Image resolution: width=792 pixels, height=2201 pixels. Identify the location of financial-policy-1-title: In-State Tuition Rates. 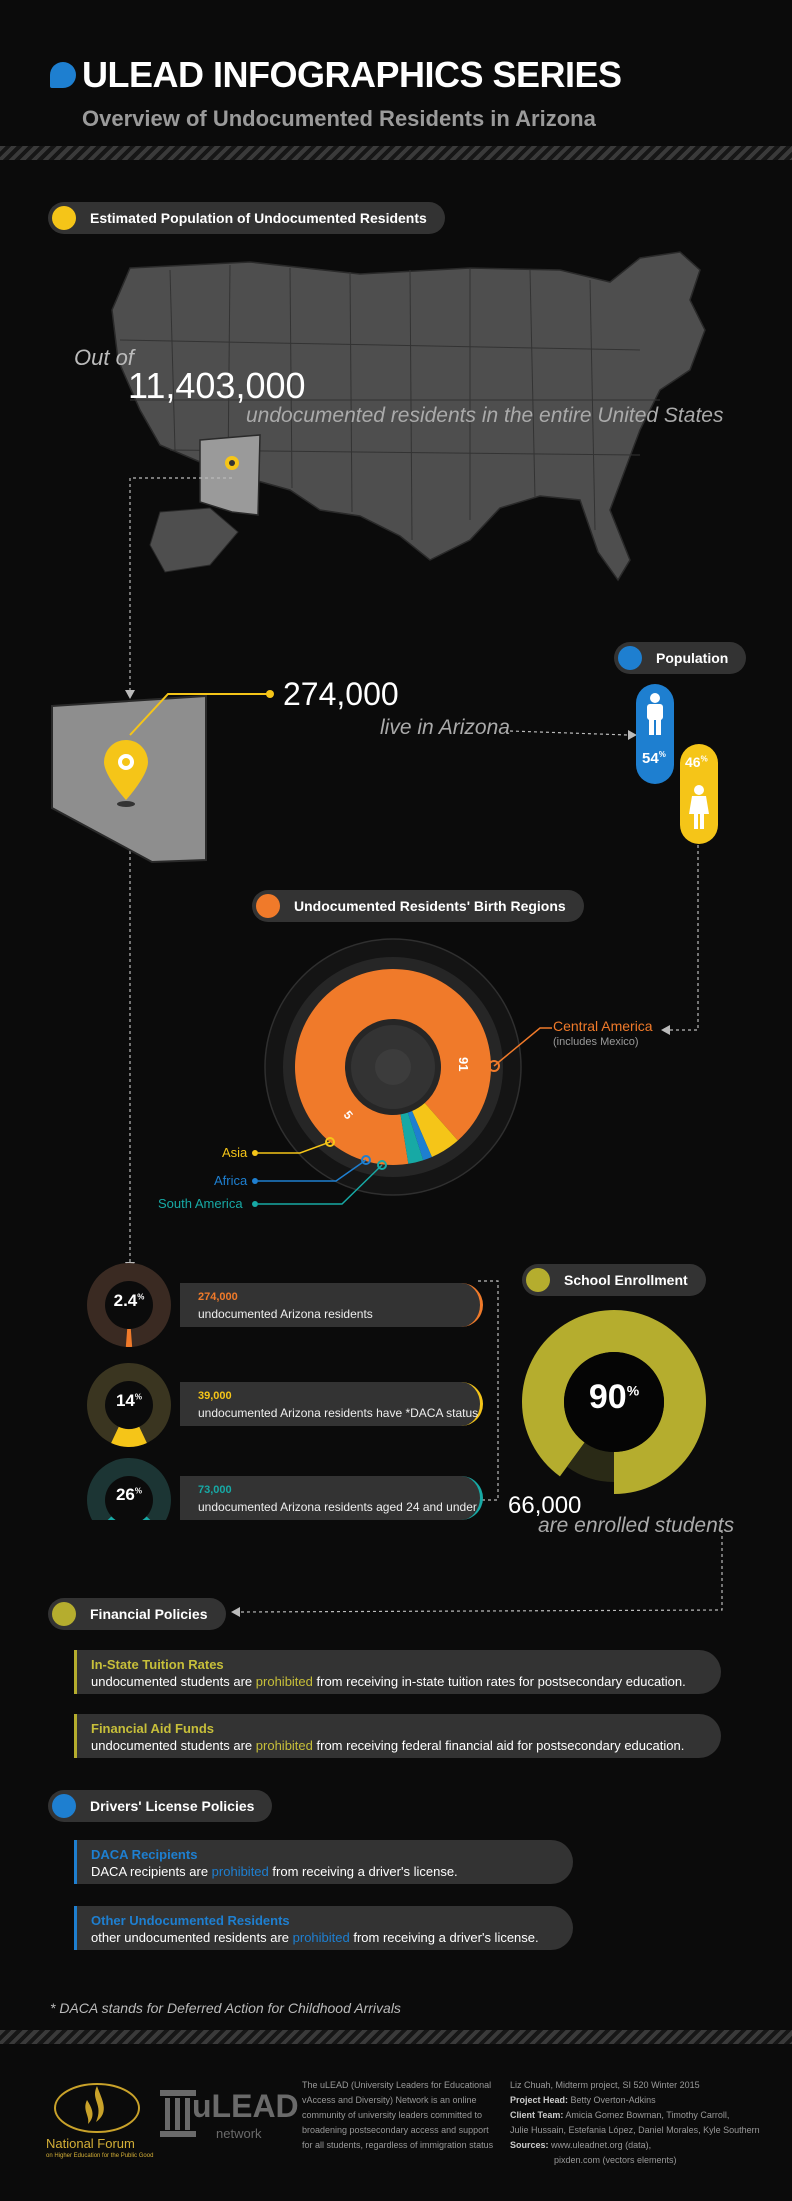
(157, 1664).